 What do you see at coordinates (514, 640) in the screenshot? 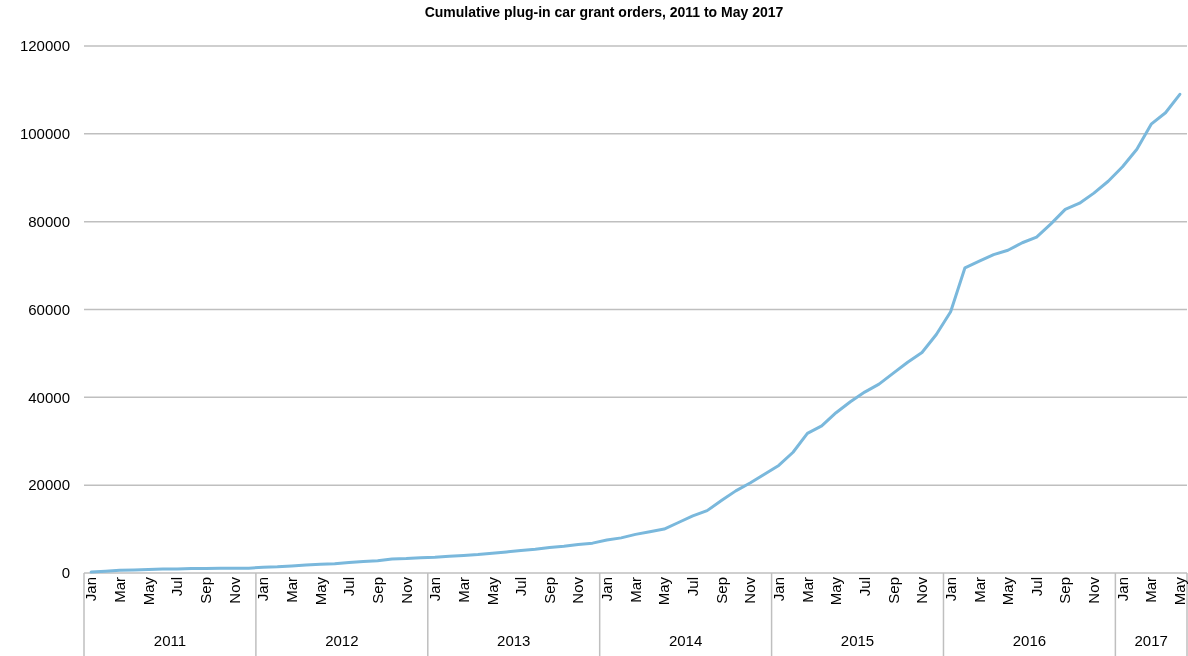
I see `text: 2013` at bounding box center [514, 640].